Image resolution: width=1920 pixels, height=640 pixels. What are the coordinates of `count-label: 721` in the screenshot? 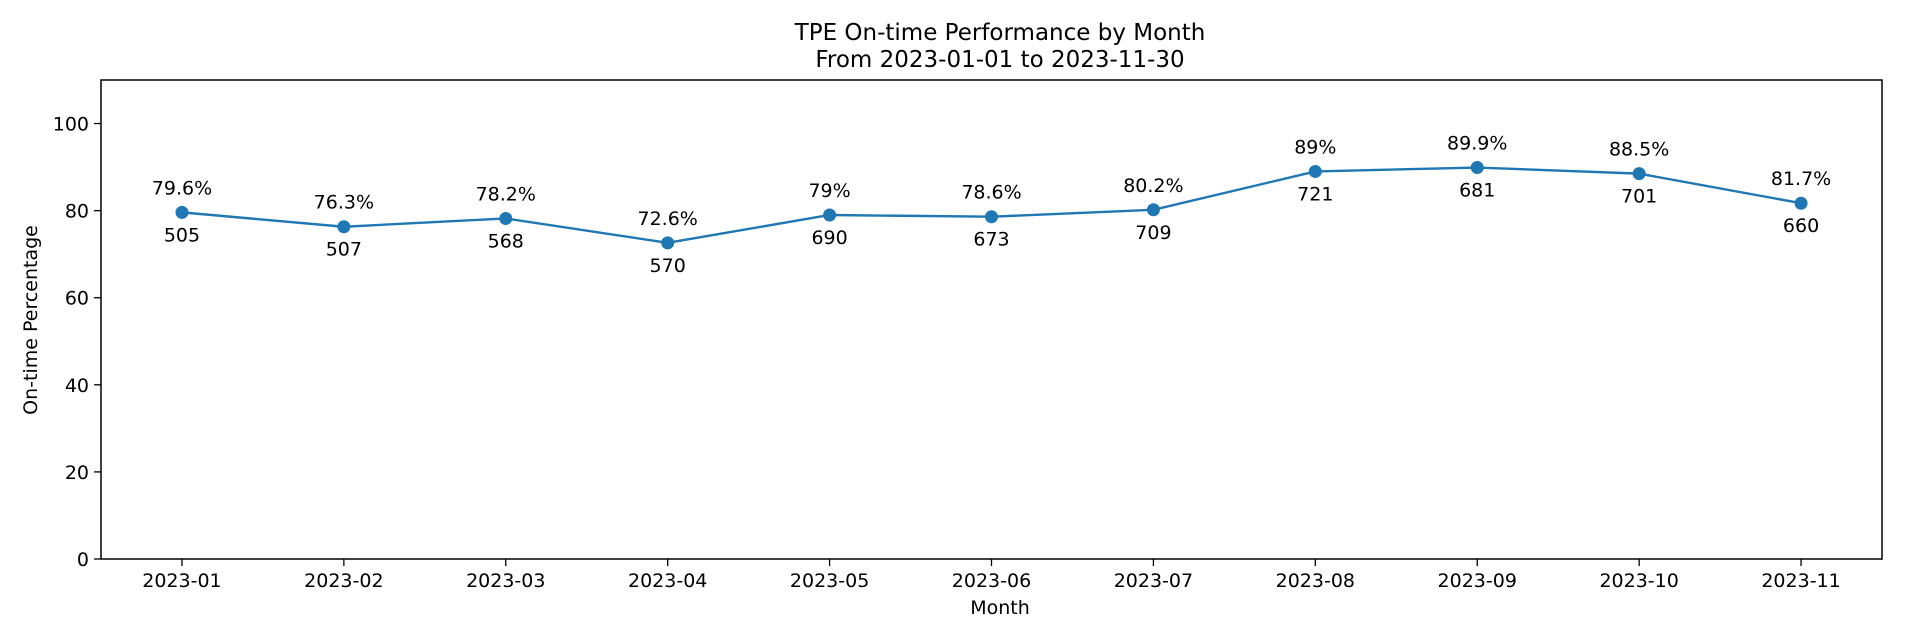 It's located at (1315, 194).